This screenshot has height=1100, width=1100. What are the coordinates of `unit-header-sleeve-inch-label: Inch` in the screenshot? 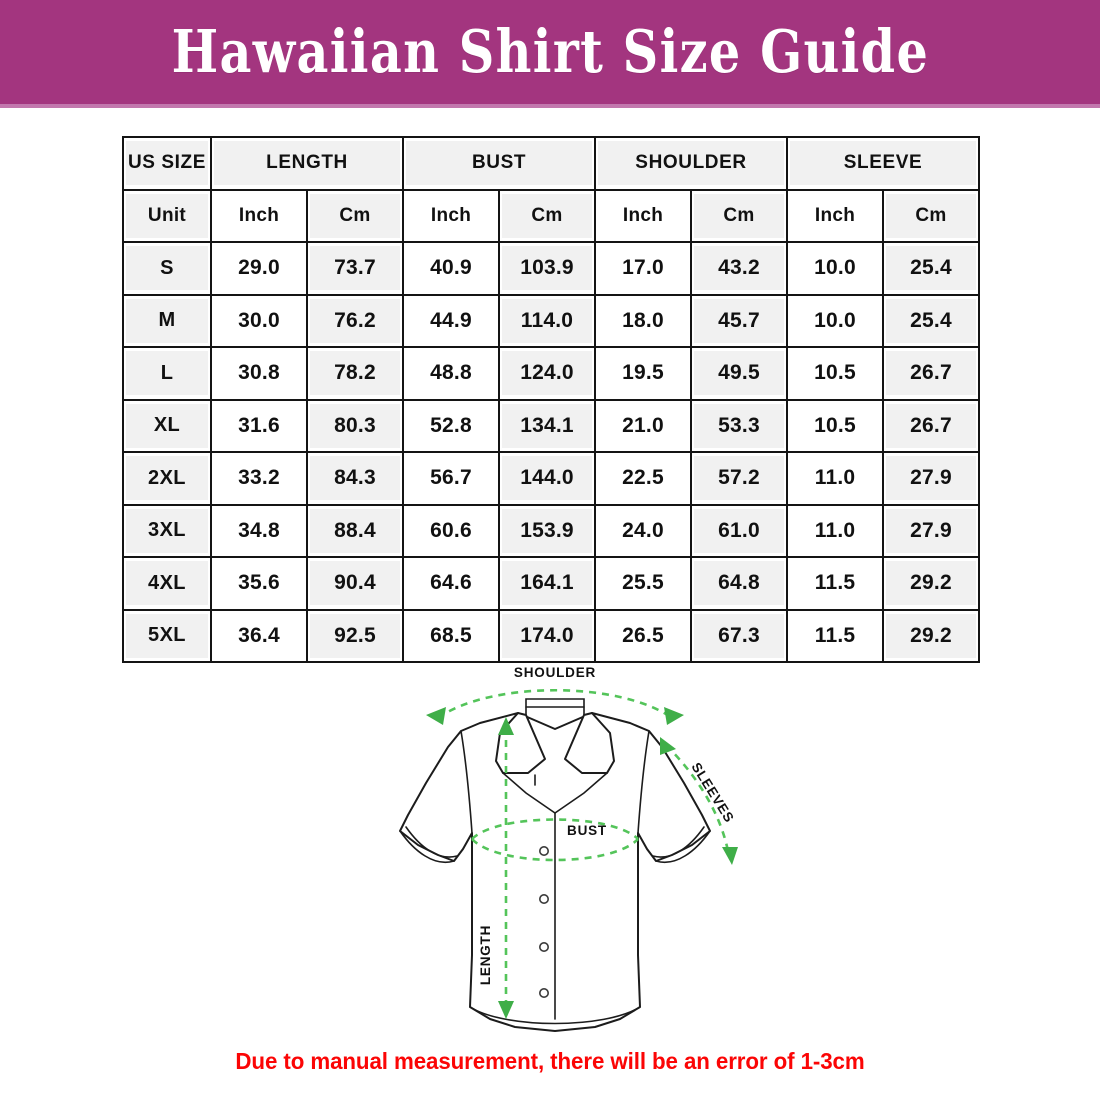 It's located at (835, 215).